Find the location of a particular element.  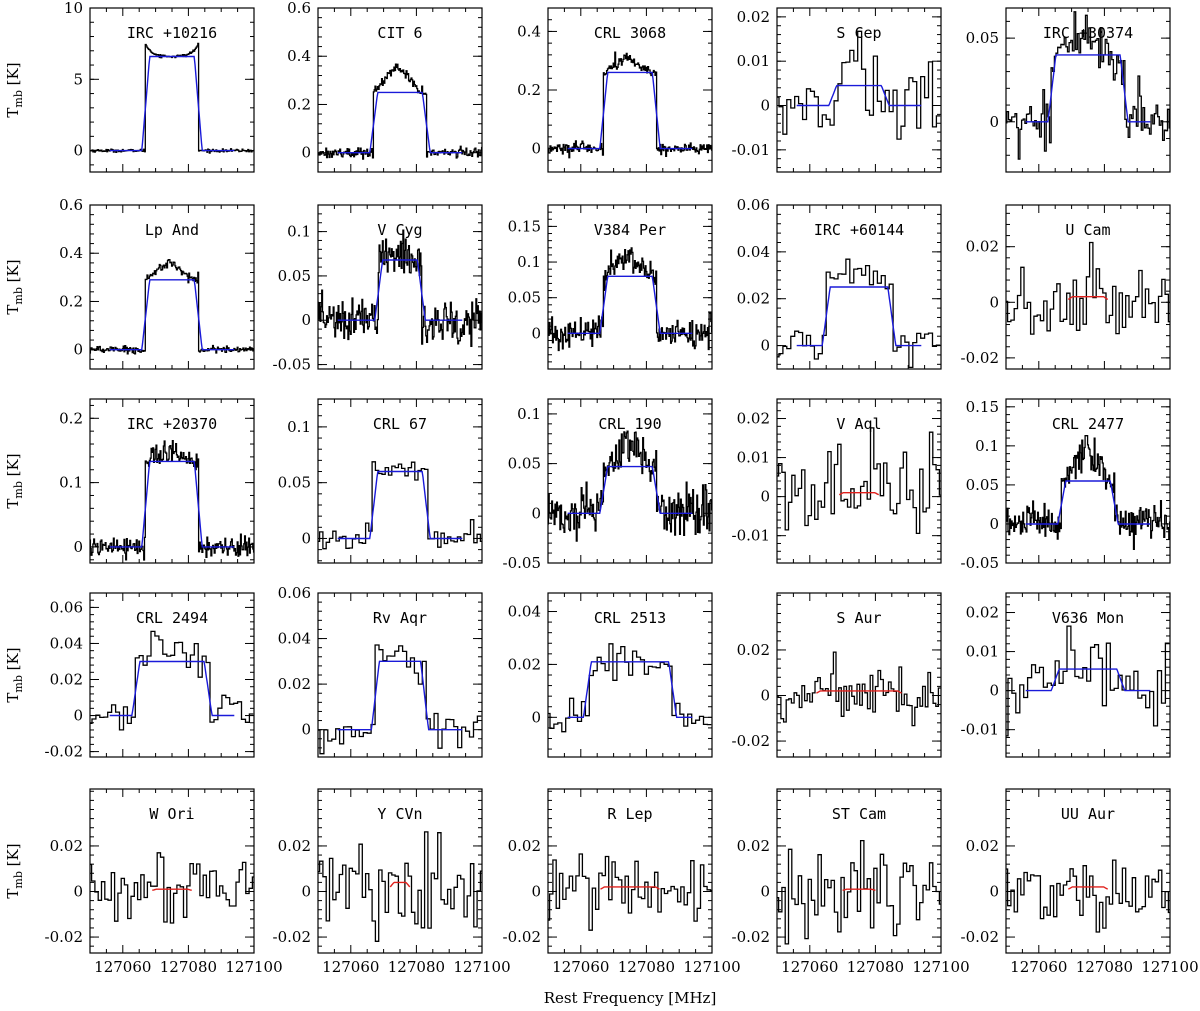

y-axis-titles: Tmb [K] Tmb [K] Tmb [K] Tmb [K] Tmb [K] is located at coordinates (14, 480).